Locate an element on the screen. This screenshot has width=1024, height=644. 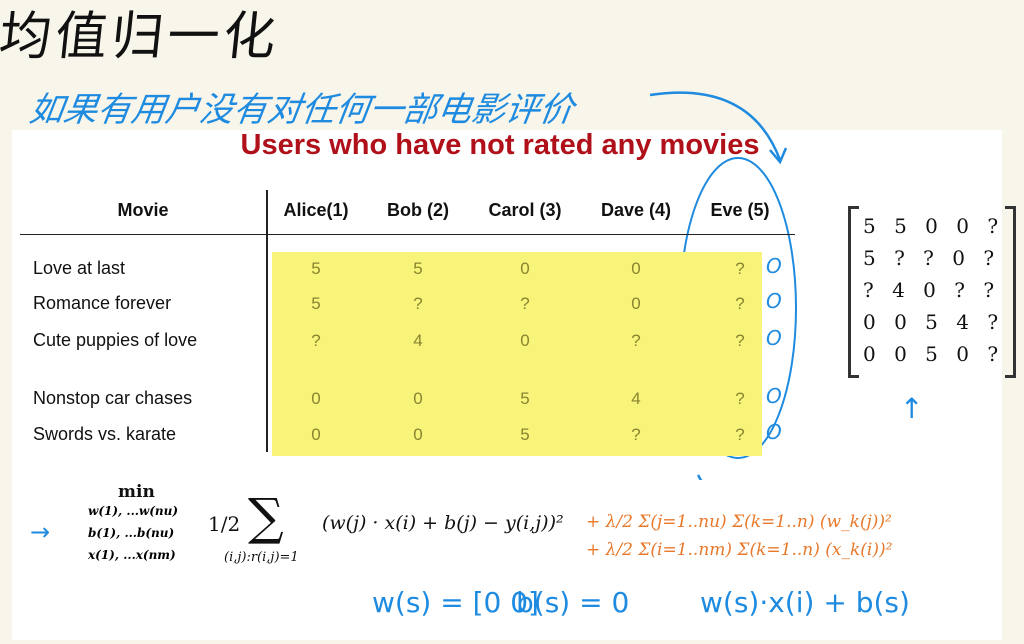
header-bob: Bob (2) is located at coordinates (418, 210).